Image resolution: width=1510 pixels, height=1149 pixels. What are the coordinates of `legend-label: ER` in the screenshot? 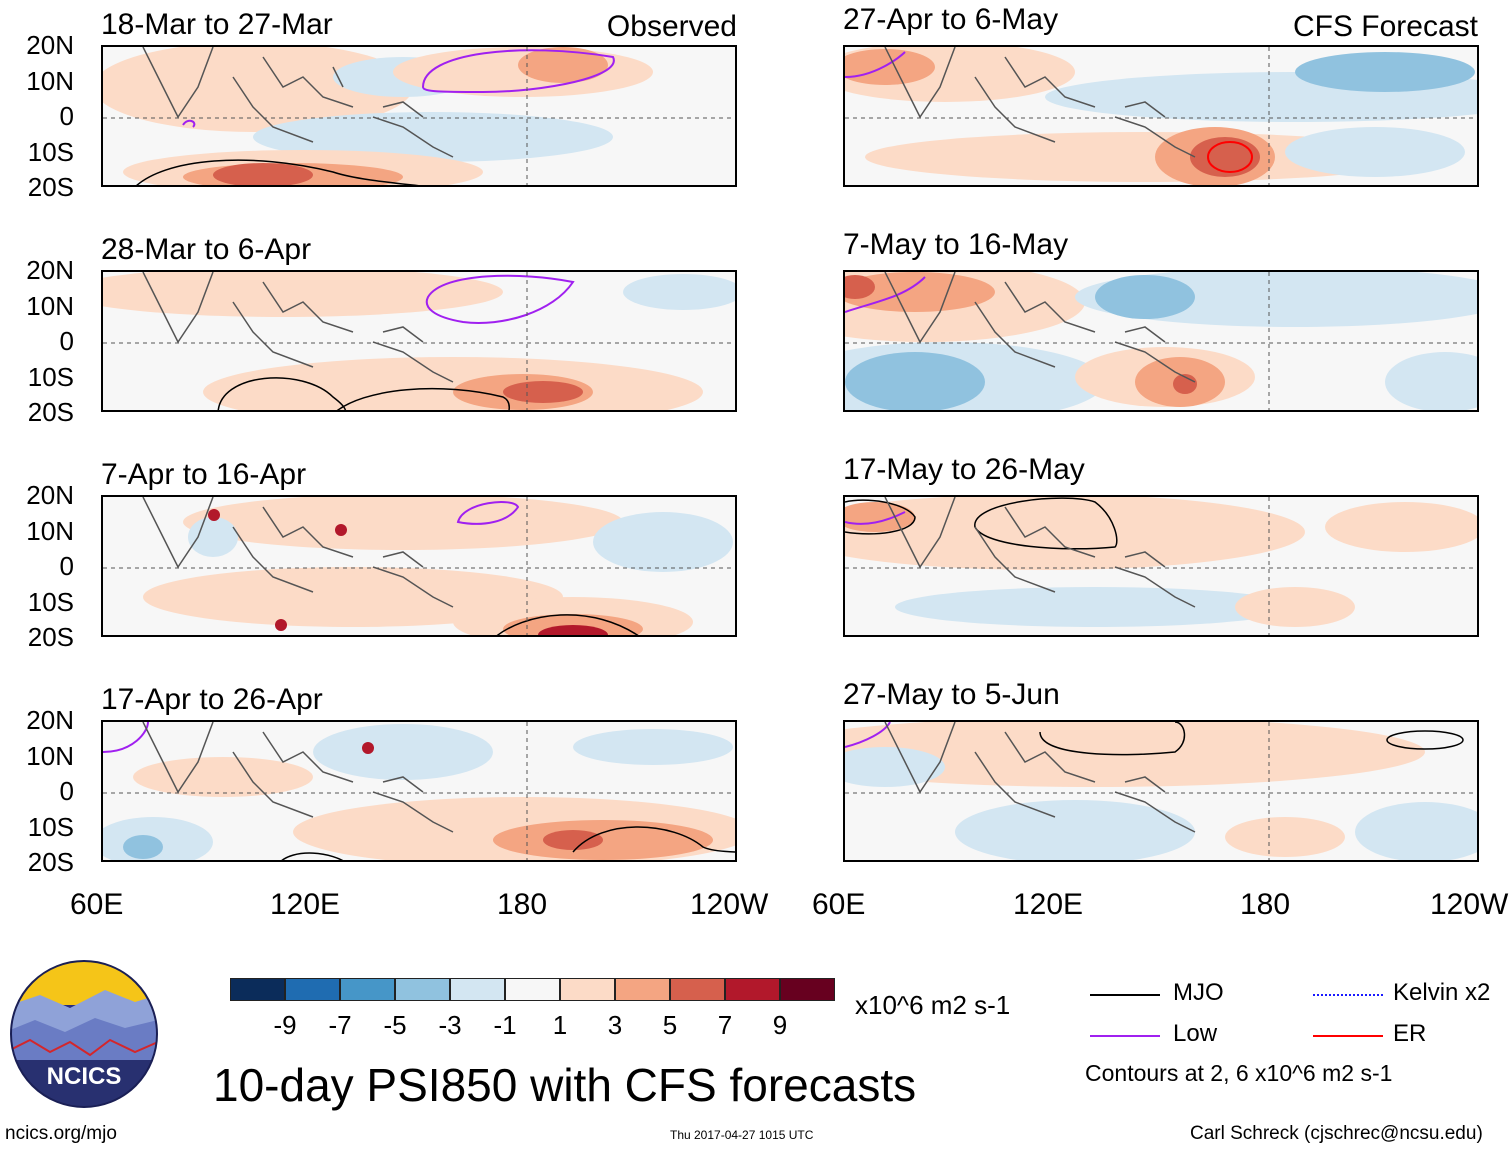 It's located at (1410, 1033).